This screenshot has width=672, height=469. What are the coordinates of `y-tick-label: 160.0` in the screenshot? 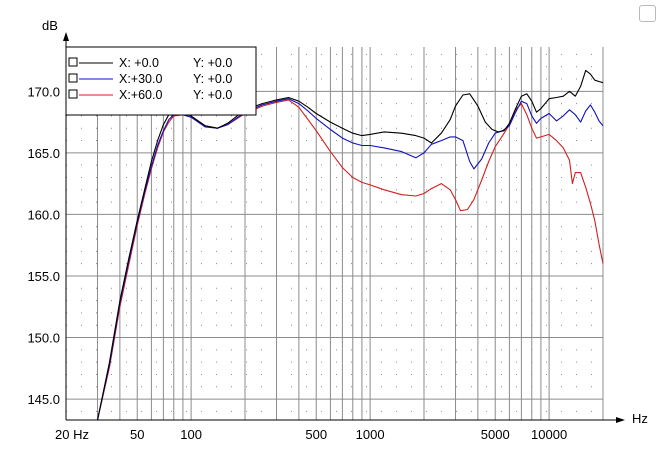 It's located at (43, 214).